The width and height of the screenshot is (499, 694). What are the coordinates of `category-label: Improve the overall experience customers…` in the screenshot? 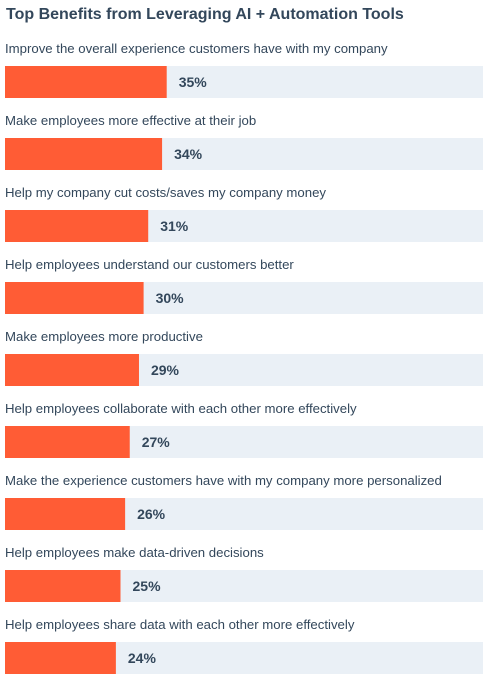 It's located at (196, 48).